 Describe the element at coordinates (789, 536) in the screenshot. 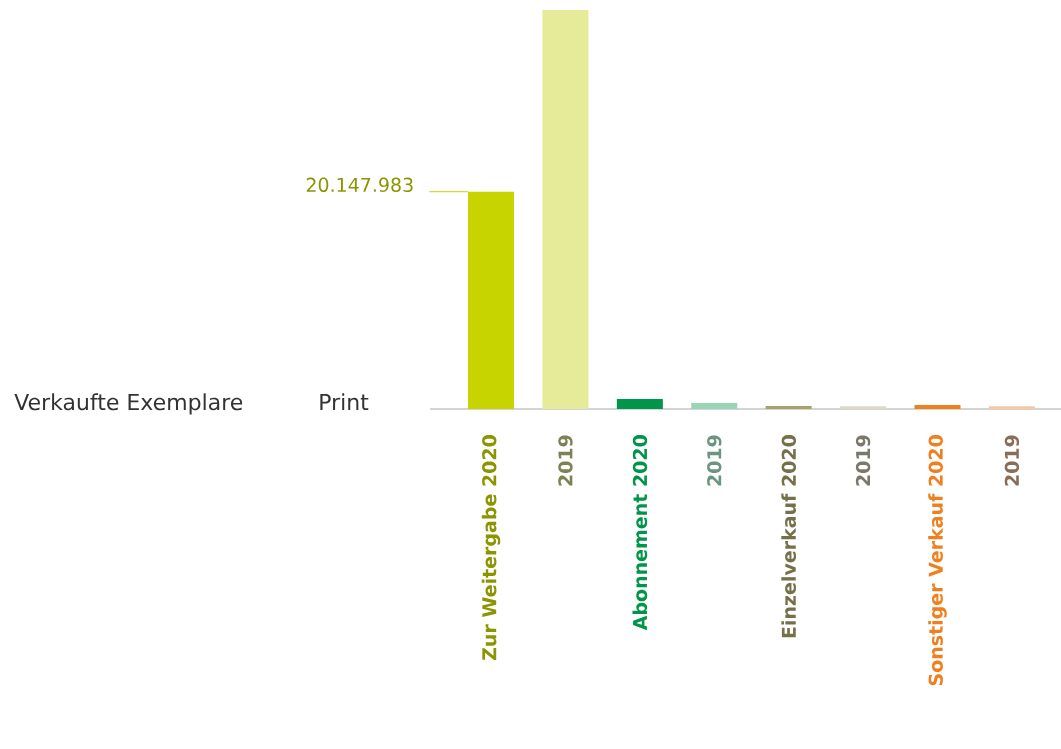

I see `x-tick-label: Einzelverkauf 2020` at that location.